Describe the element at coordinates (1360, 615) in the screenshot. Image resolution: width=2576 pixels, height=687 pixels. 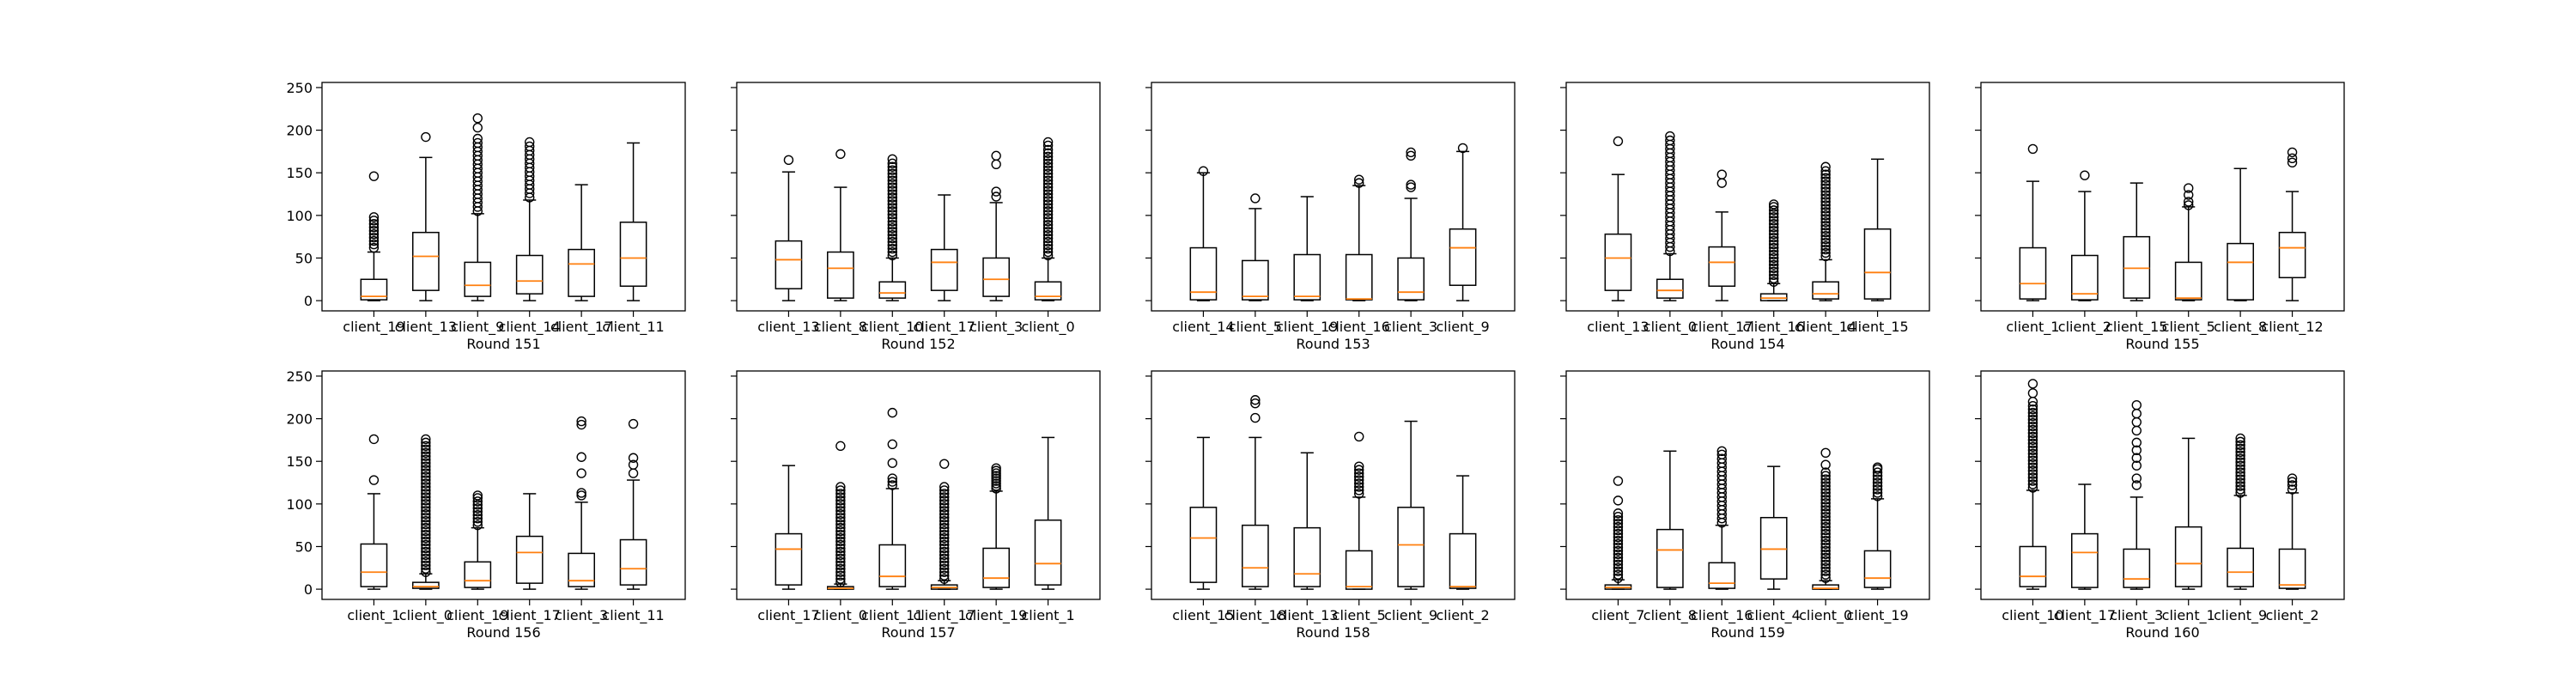
I see `x-tick-label: client_5` at that location.